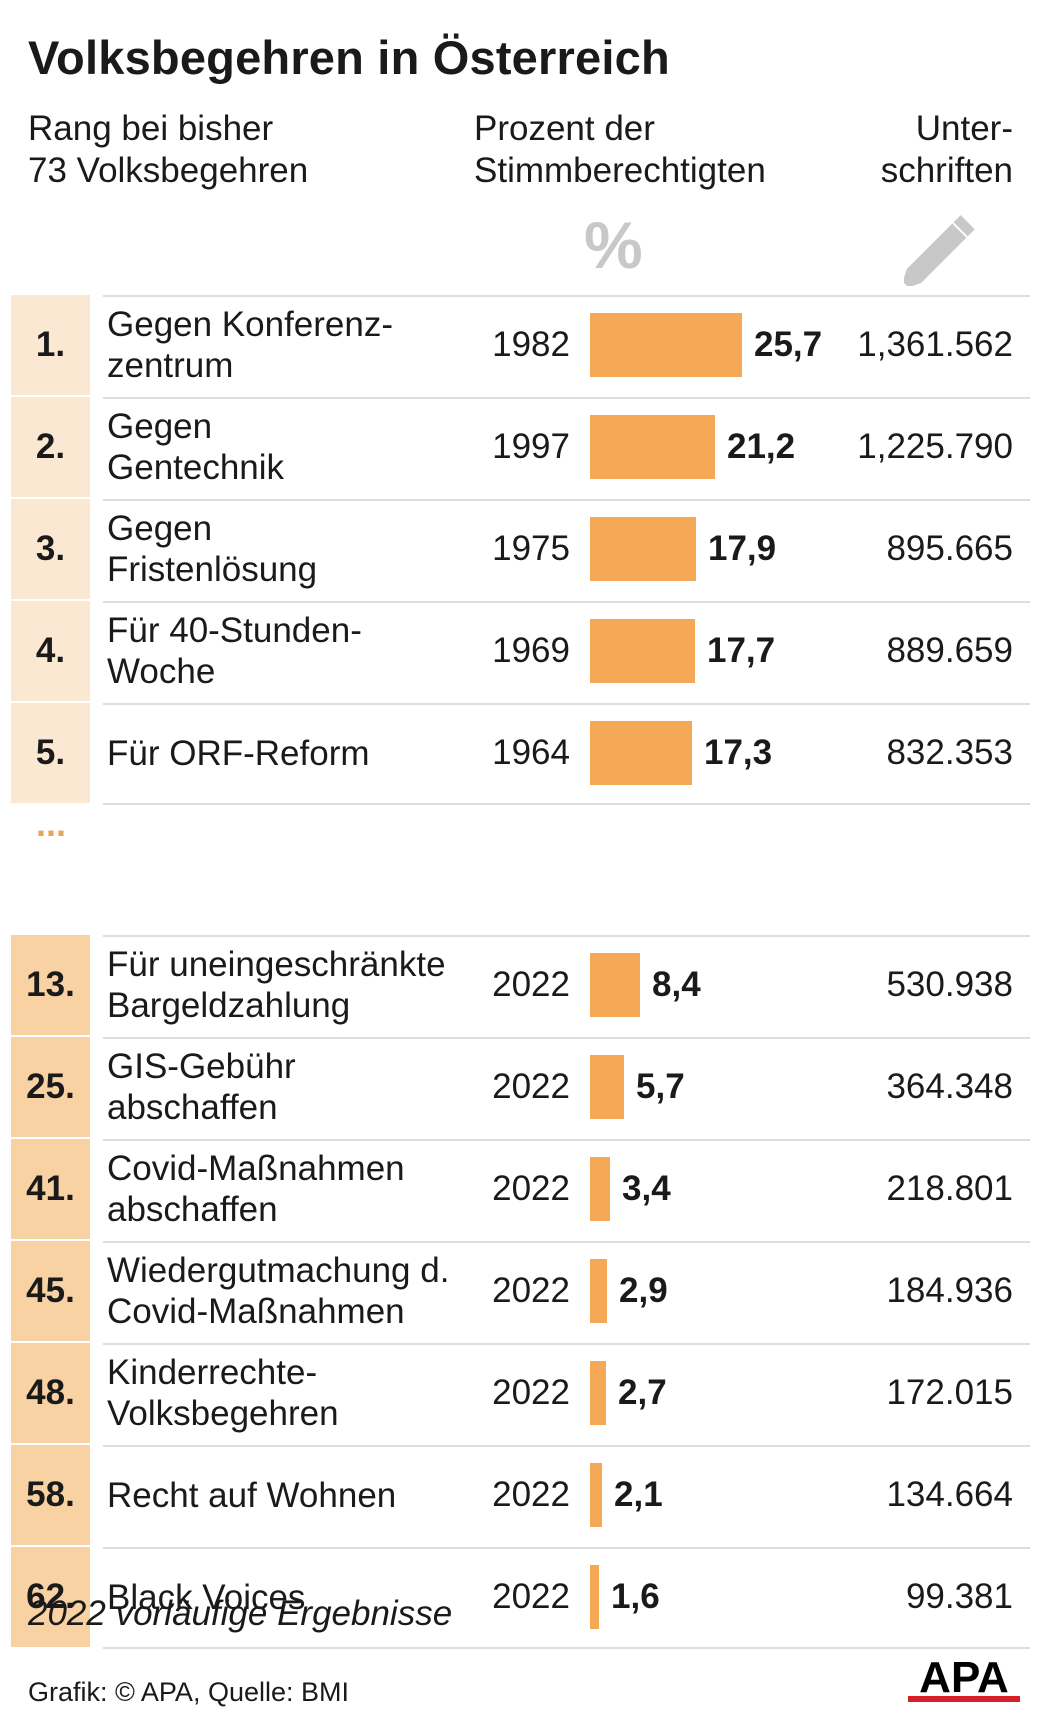 This screenshot has width=1041, height=1726. Describe the element at coordinates (646, 1188) in the screenshot. I see `value-label: 3,4` at that location.